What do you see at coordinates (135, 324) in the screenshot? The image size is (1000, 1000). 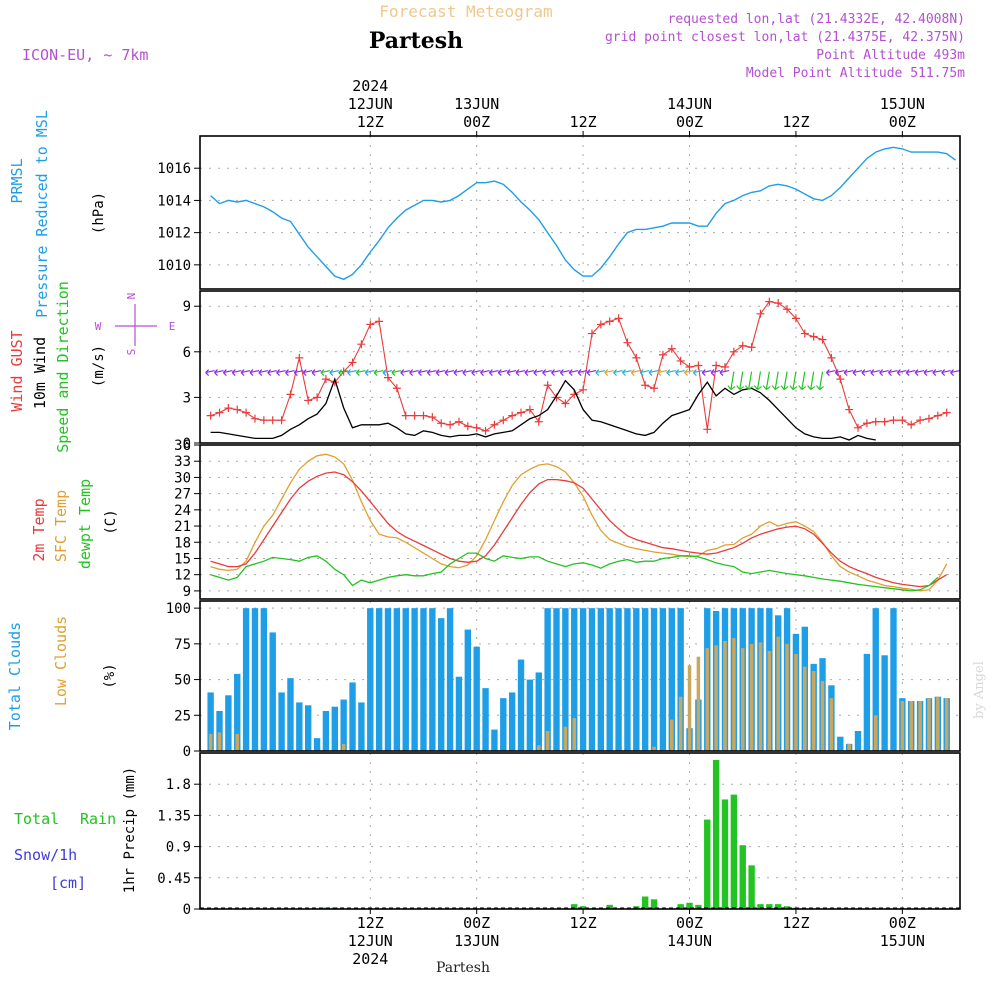 I see `compass-rose: N S W E` at bounding box center [135, 324].